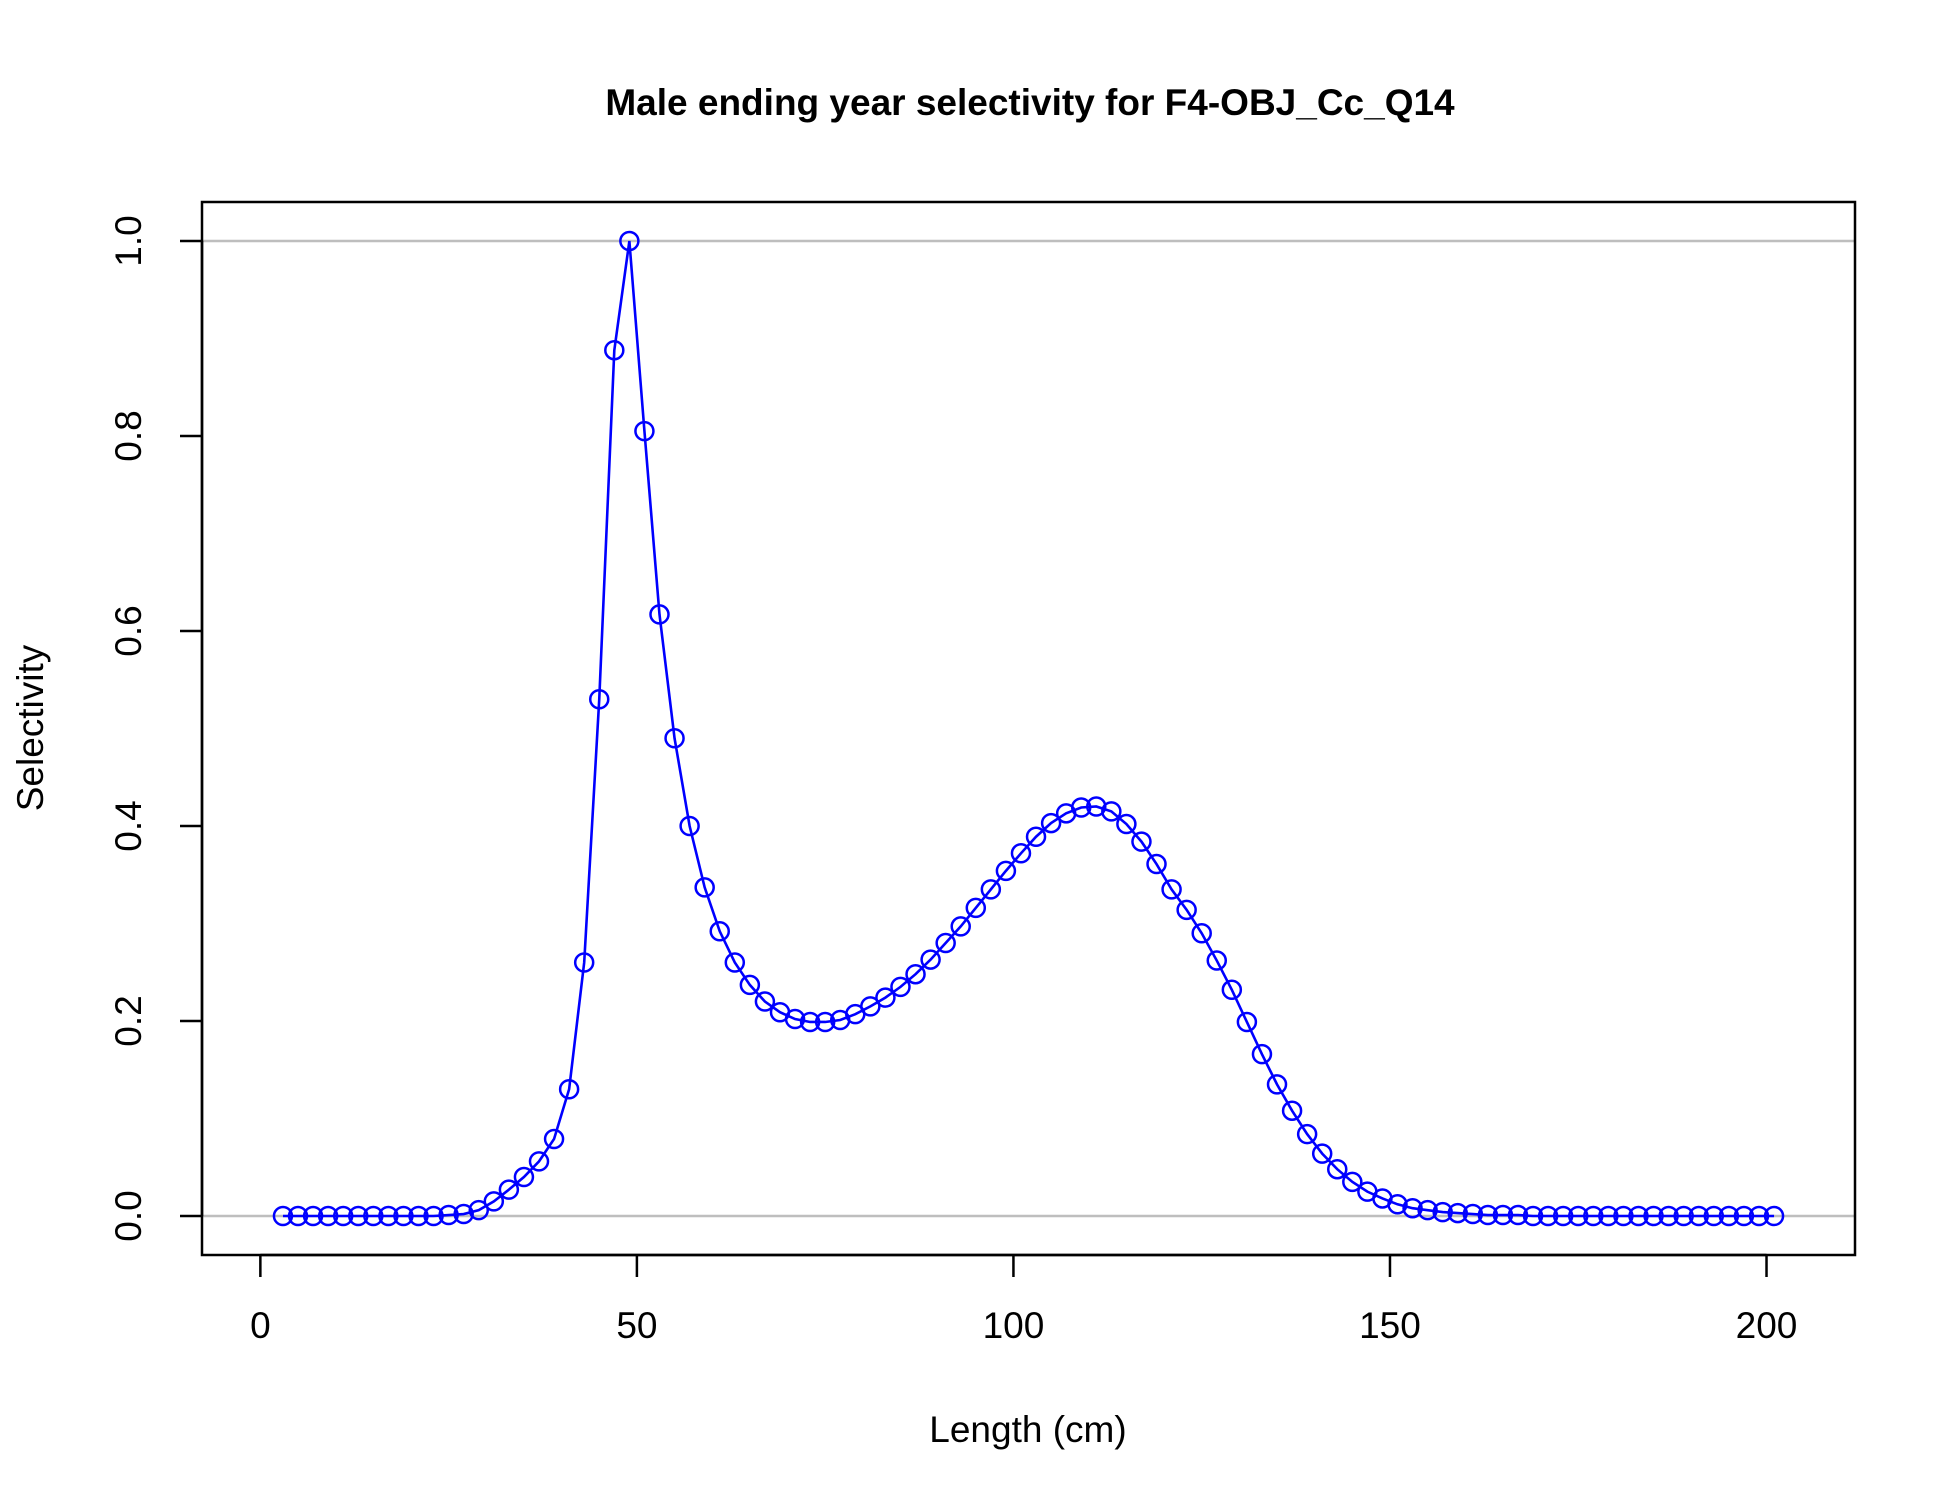 This screenshot has width=1950, height=1500. I want to click on x-tick-label: 150, so click(1390, 1325).